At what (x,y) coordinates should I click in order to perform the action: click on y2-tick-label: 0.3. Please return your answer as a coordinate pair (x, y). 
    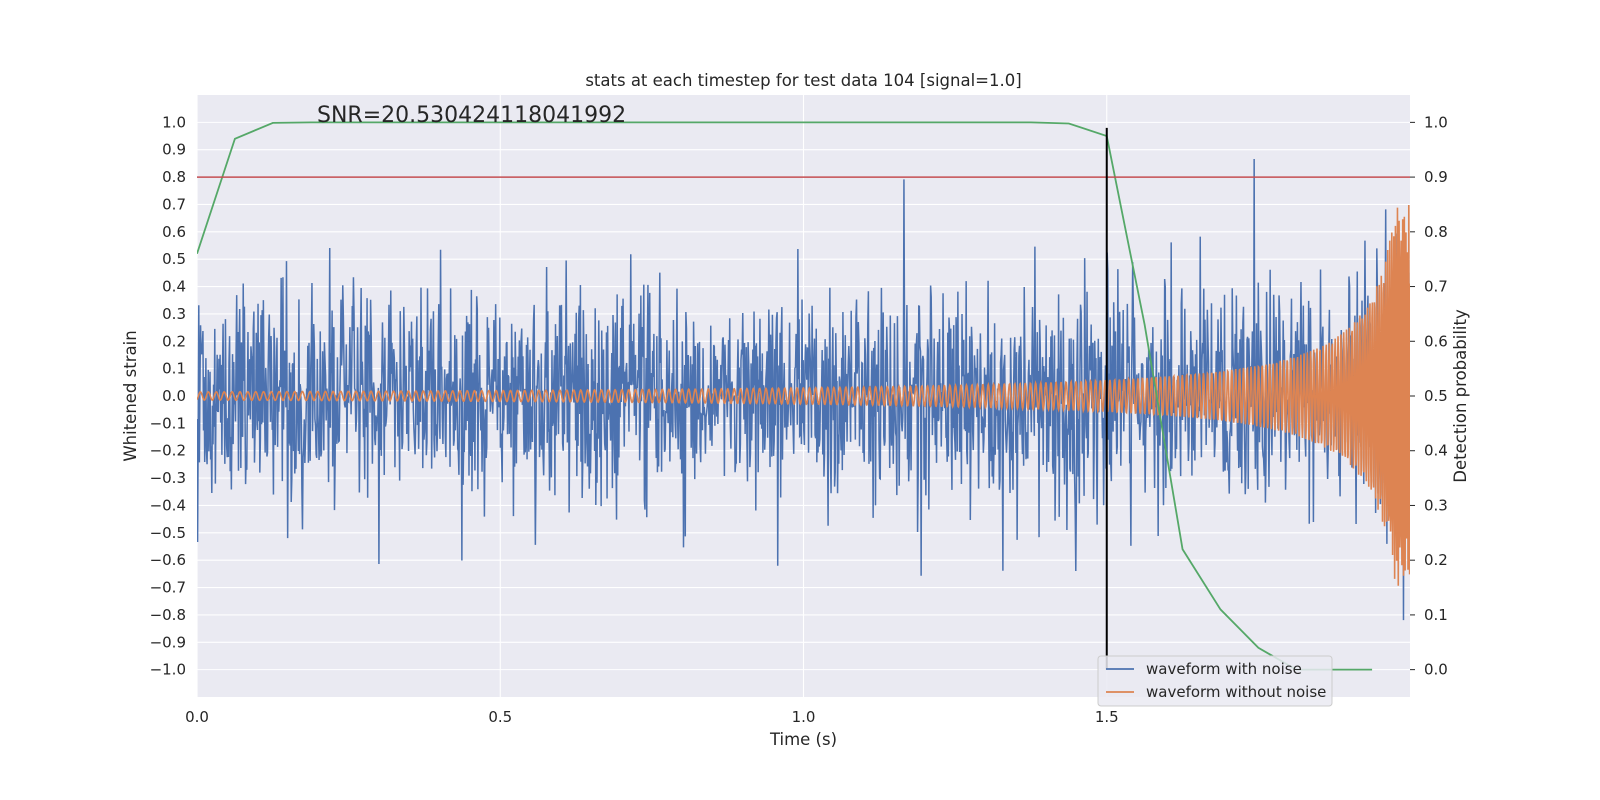
    Looking at the image, I should click on (1436, 505).